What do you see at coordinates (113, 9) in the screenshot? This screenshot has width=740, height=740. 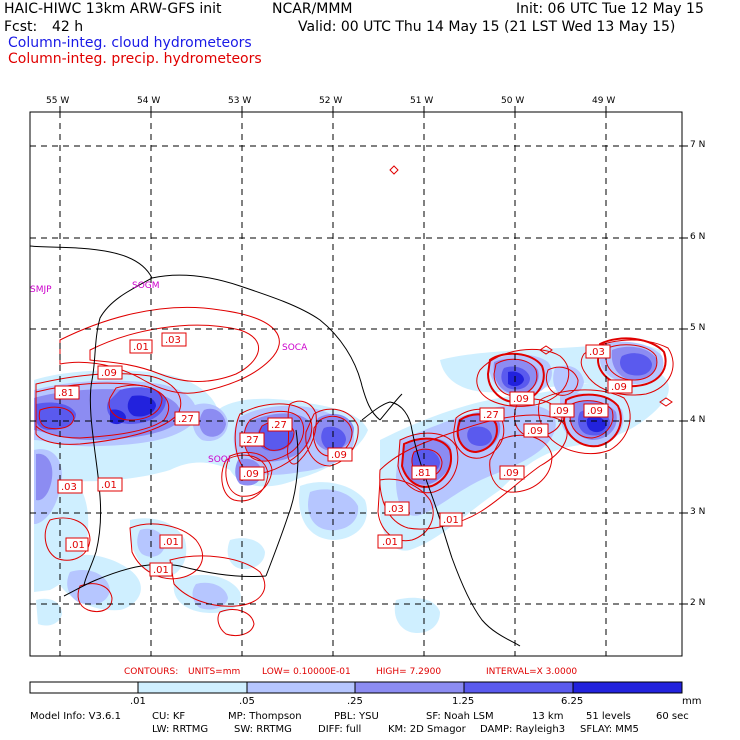 I see `model-title: HAIC-HIWC 13km ARW-GFS init` at bounding box center [113, 9].